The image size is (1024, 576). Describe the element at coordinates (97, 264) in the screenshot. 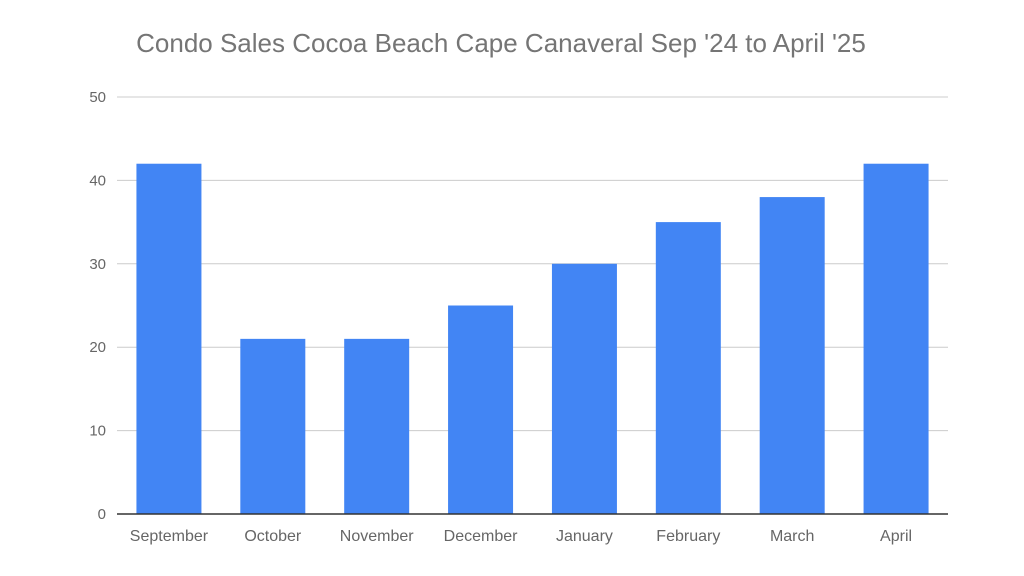

I see `y-tick-label-30: 30` at that location.